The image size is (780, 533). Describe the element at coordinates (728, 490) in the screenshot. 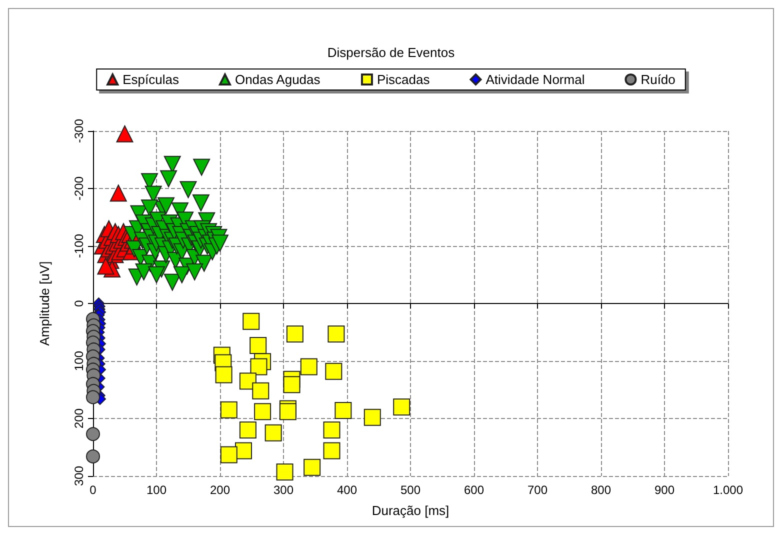

I see `x-tick-label: 1.000` at that location.